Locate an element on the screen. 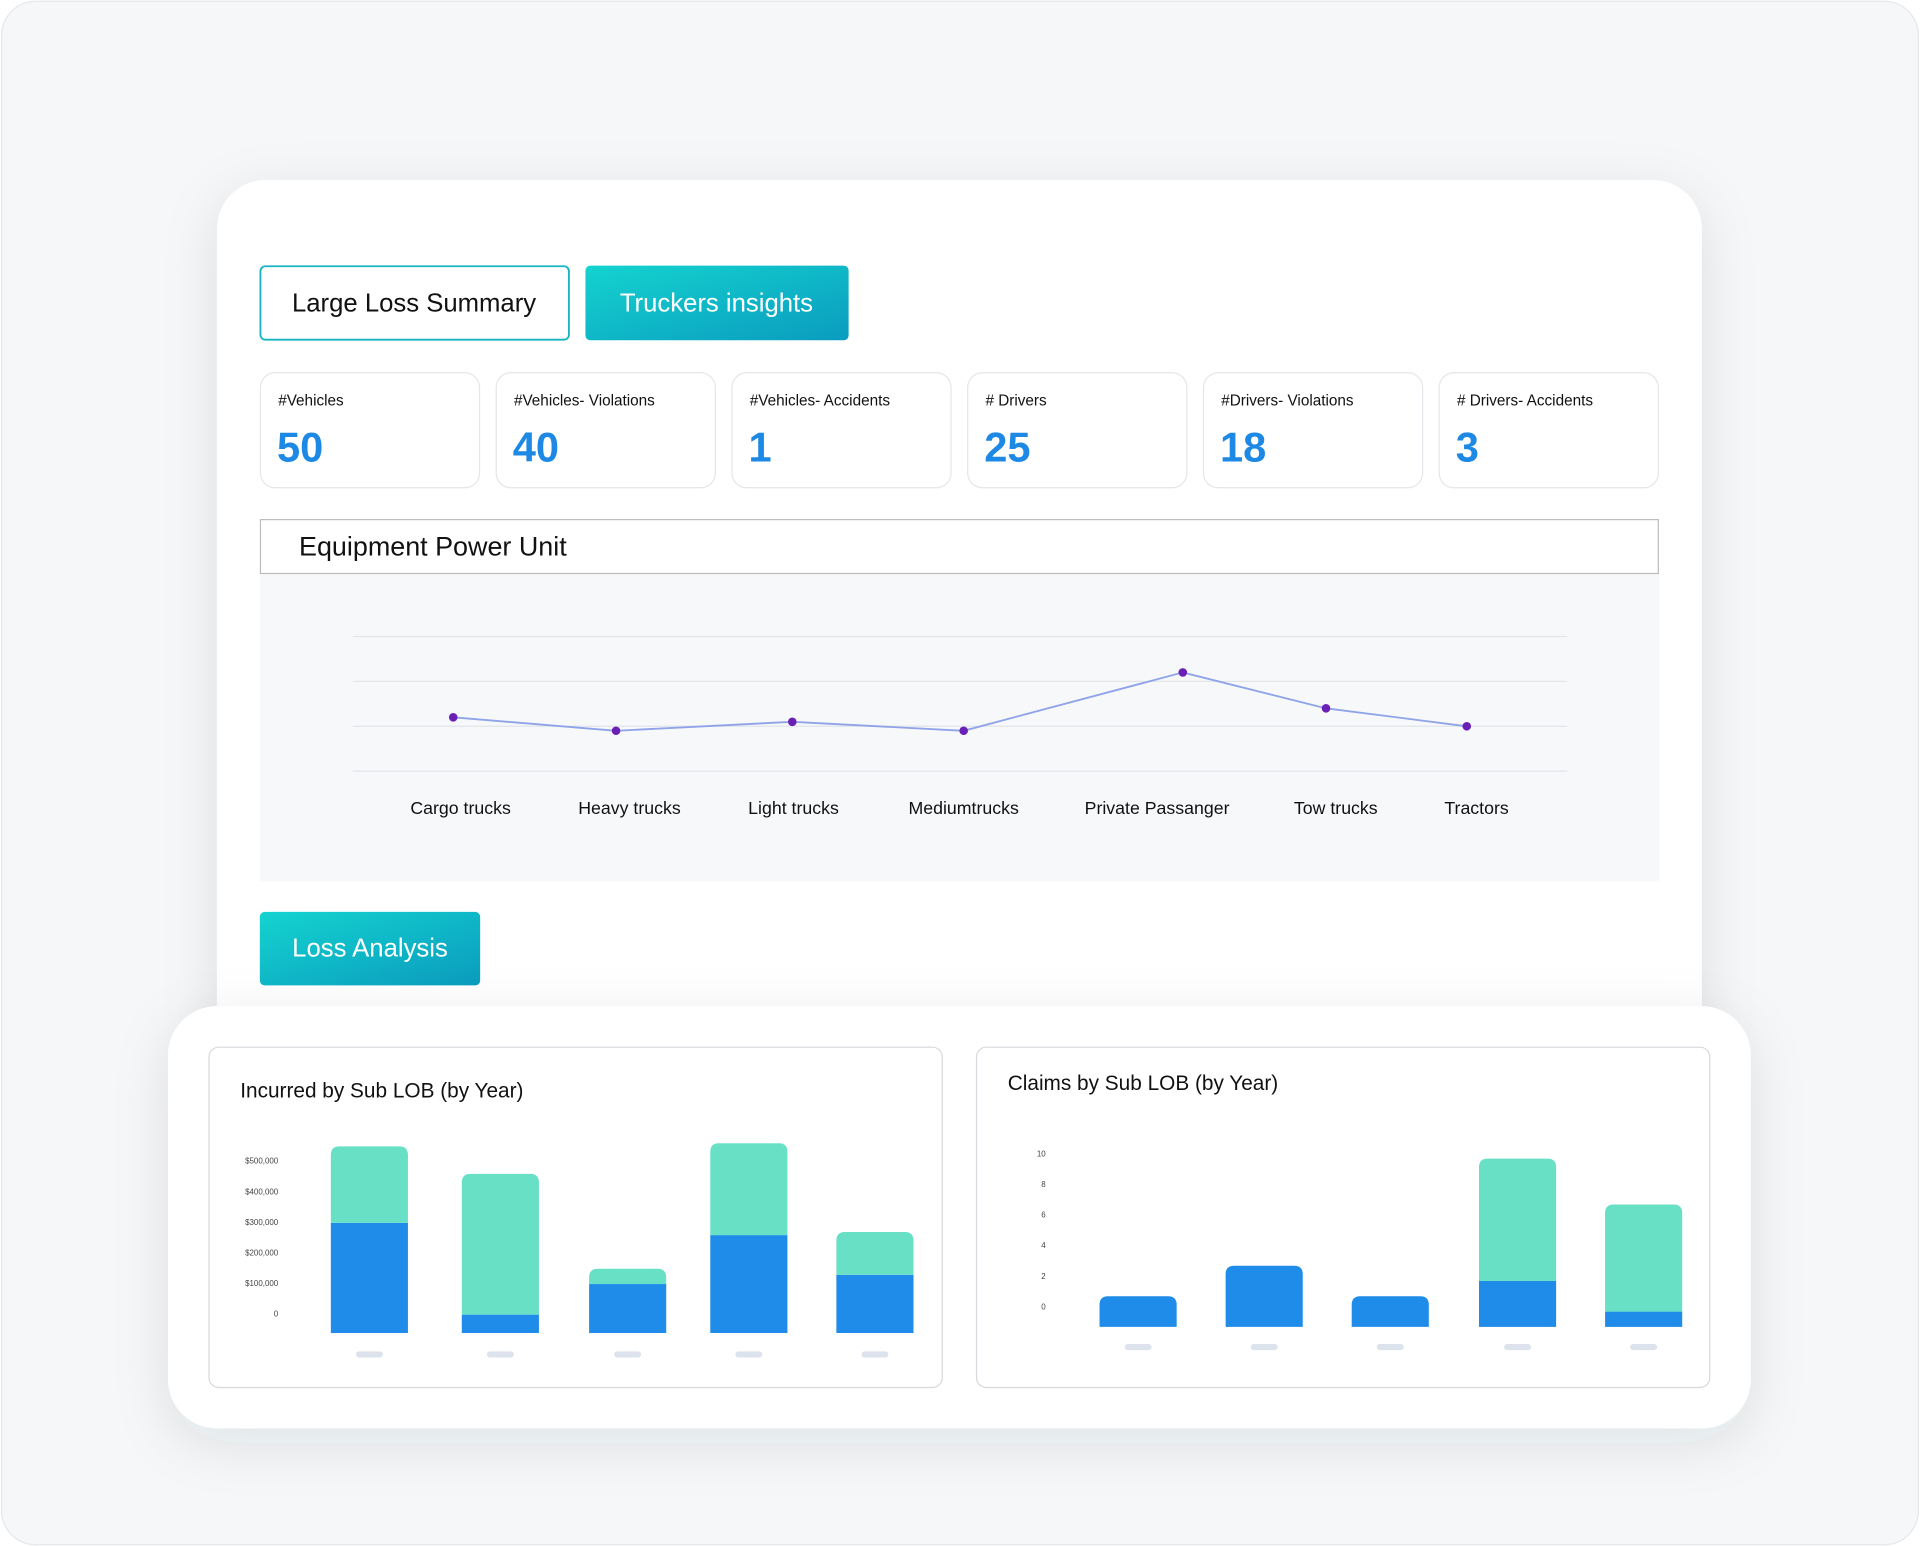 This screenshot has height=1546, width=1920. stat-value: 50 is located at coordinates (300, 446).